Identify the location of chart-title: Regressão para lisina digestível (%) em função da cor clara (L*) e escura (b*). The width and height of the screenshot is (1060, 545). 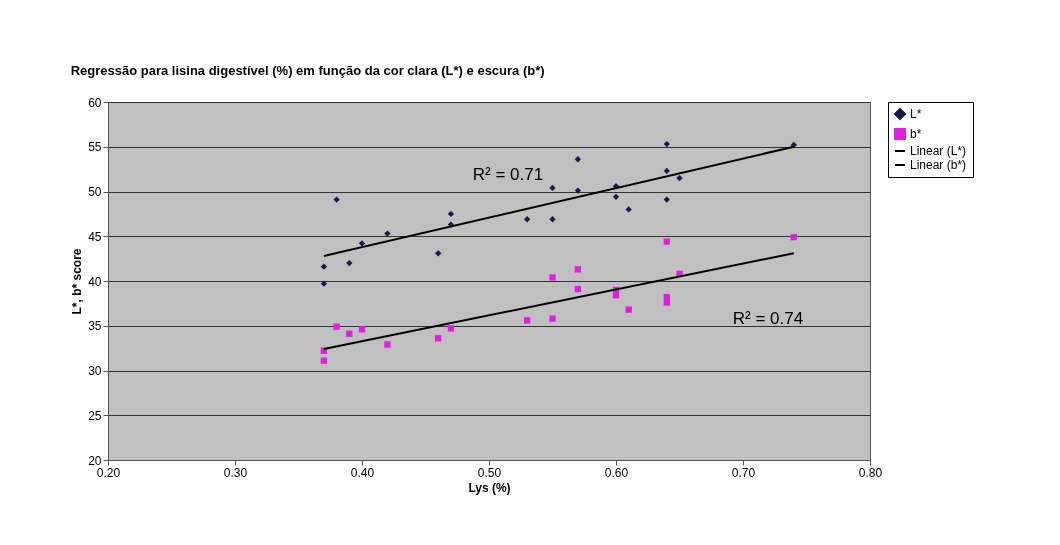
(307, 70).